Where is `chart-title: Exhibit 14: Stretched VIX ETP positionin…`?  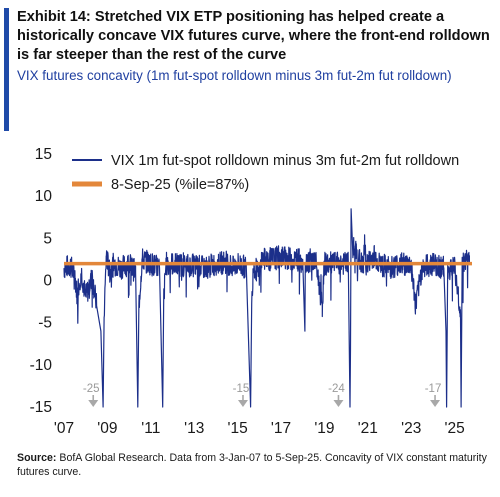
chart-title: Exhibit 14: Stretched VIX ETP positionin… is located at coordinates (253, 36).